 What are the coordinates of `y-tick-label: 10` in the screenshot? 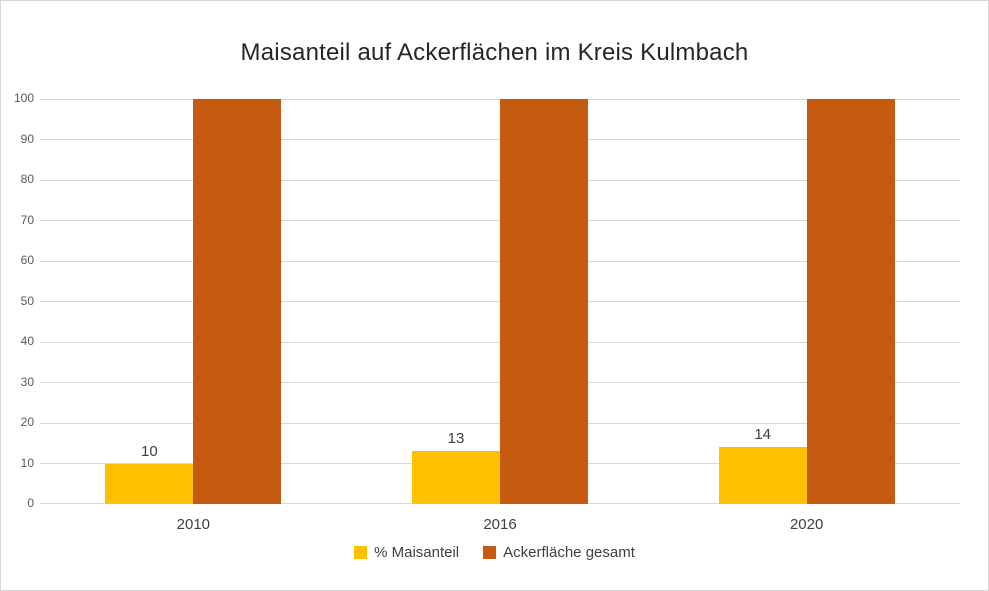 It's located at (27, 462).